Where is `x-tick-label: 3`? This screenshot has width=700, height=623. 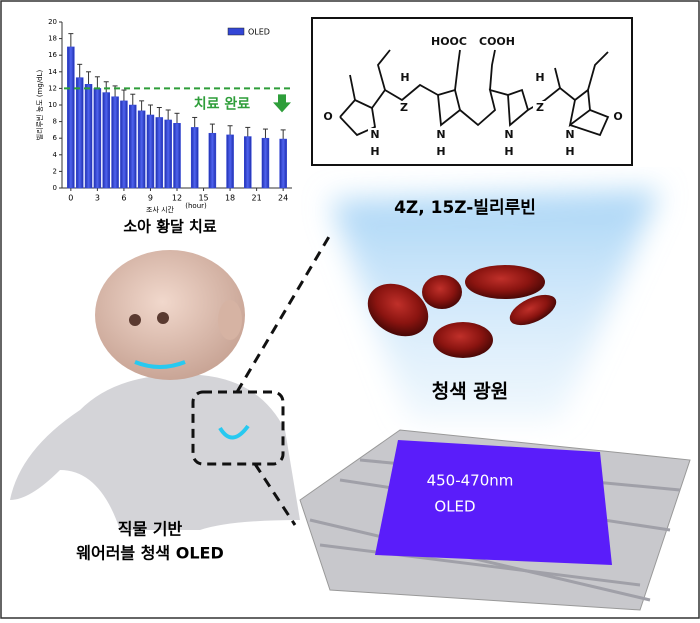
x-tick-label: 3 is located at coordinates (97, 198).